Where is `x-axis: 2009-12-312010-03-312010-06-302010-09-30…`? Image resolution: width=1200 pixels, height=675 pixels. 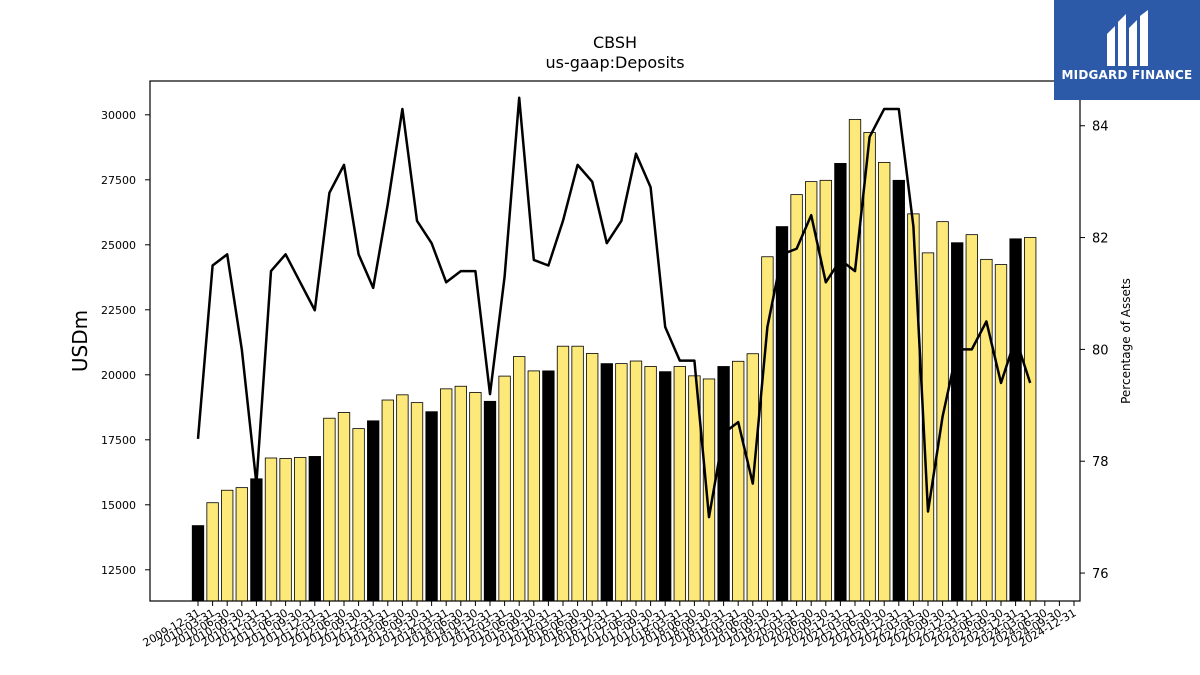
x-axis: 2009-12-312010-03-312010-06-302010-09-30… is located at coordinates (610, 625).